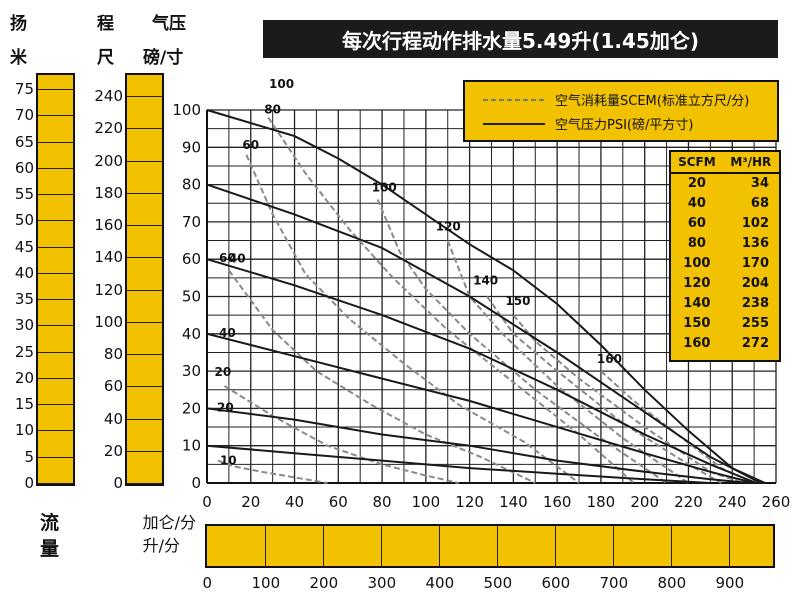 The image size is (800, 611). Describe the element at coordinates (250, 145) in the screenshot. I see `air-curve-label: 60` at that location.